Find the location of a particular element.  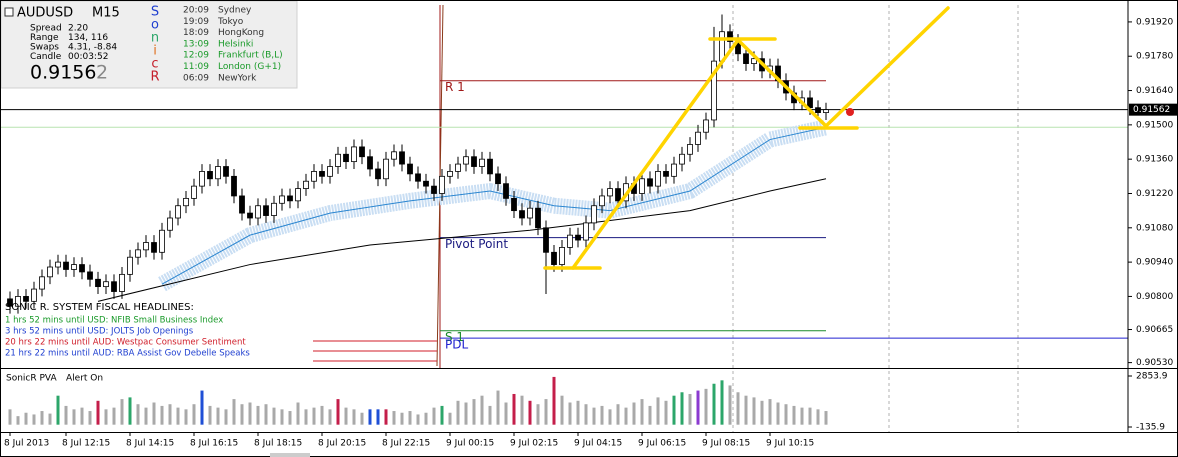

y-tick-label: 0.90530 is located at coordinates (1154, 363).